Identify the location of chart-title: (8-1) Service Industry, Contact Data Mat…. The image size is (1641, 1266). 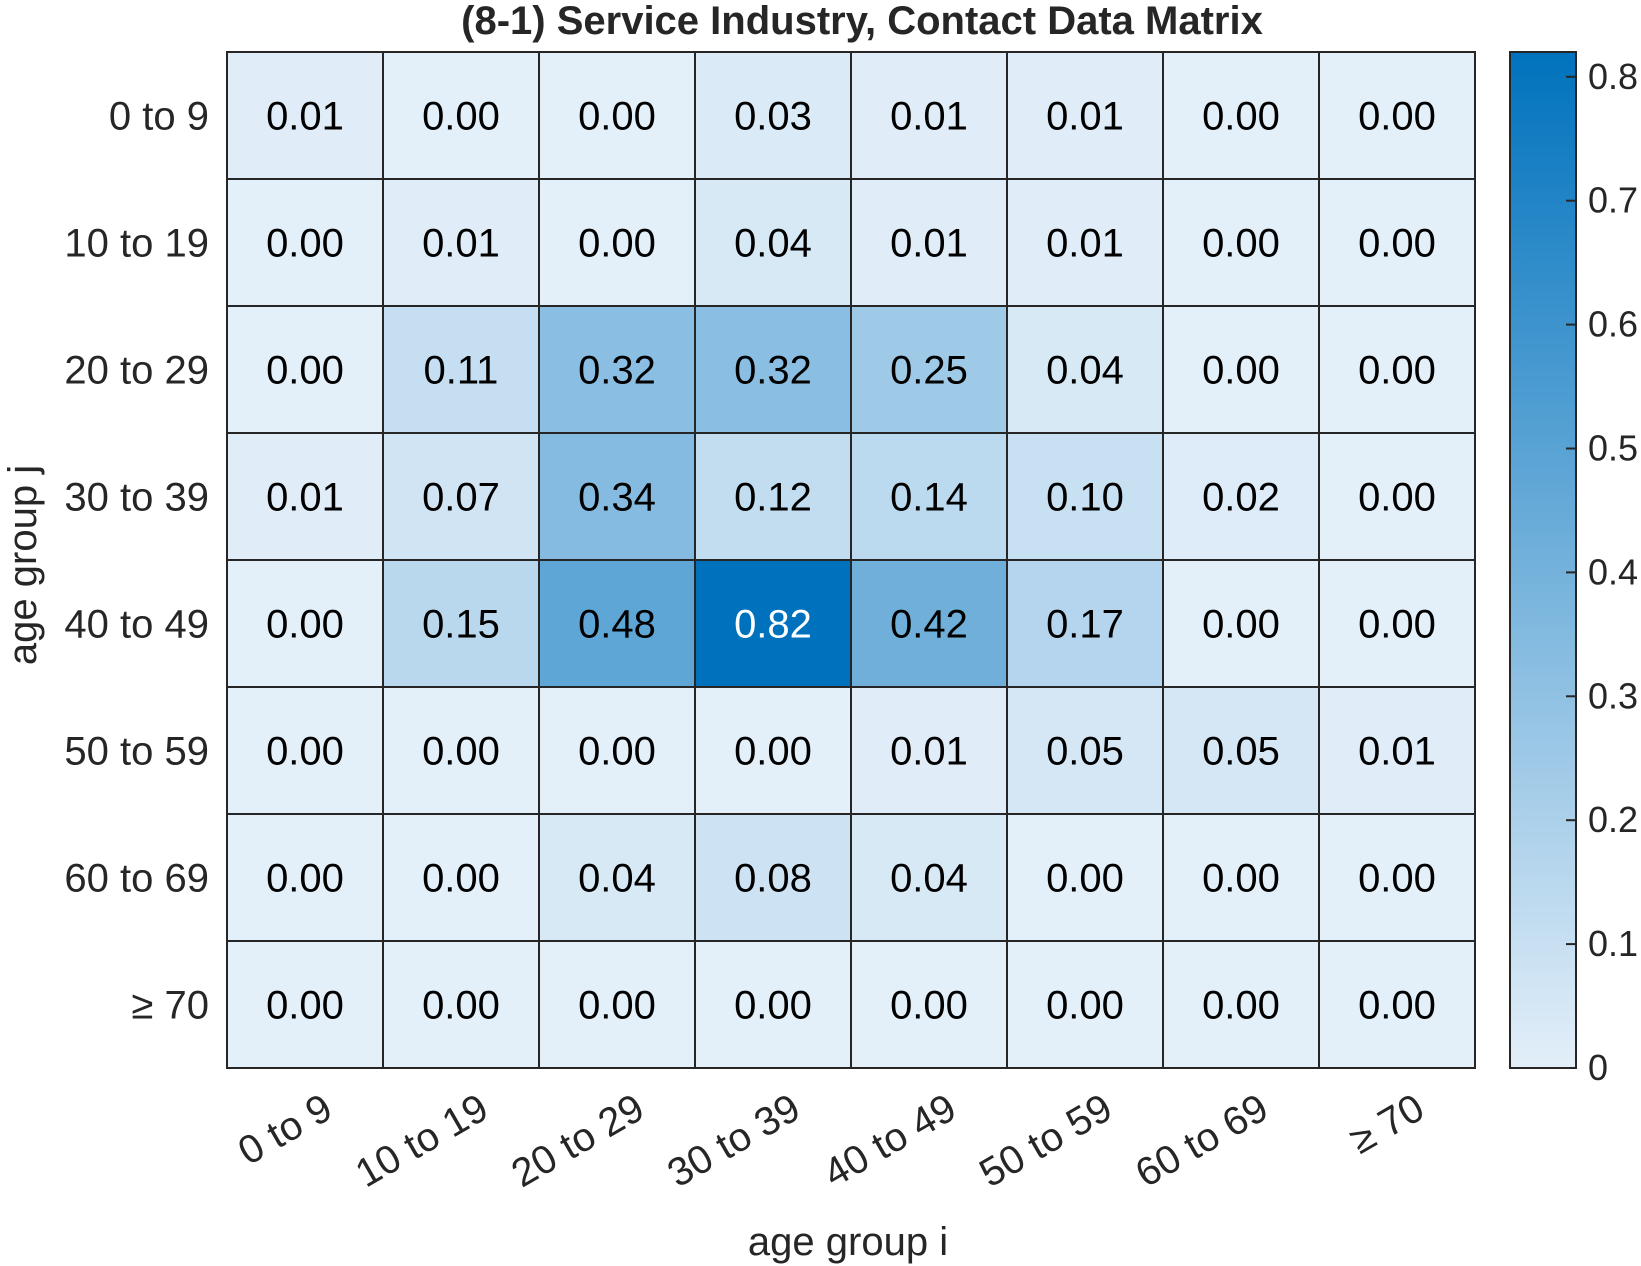
(862, 21).